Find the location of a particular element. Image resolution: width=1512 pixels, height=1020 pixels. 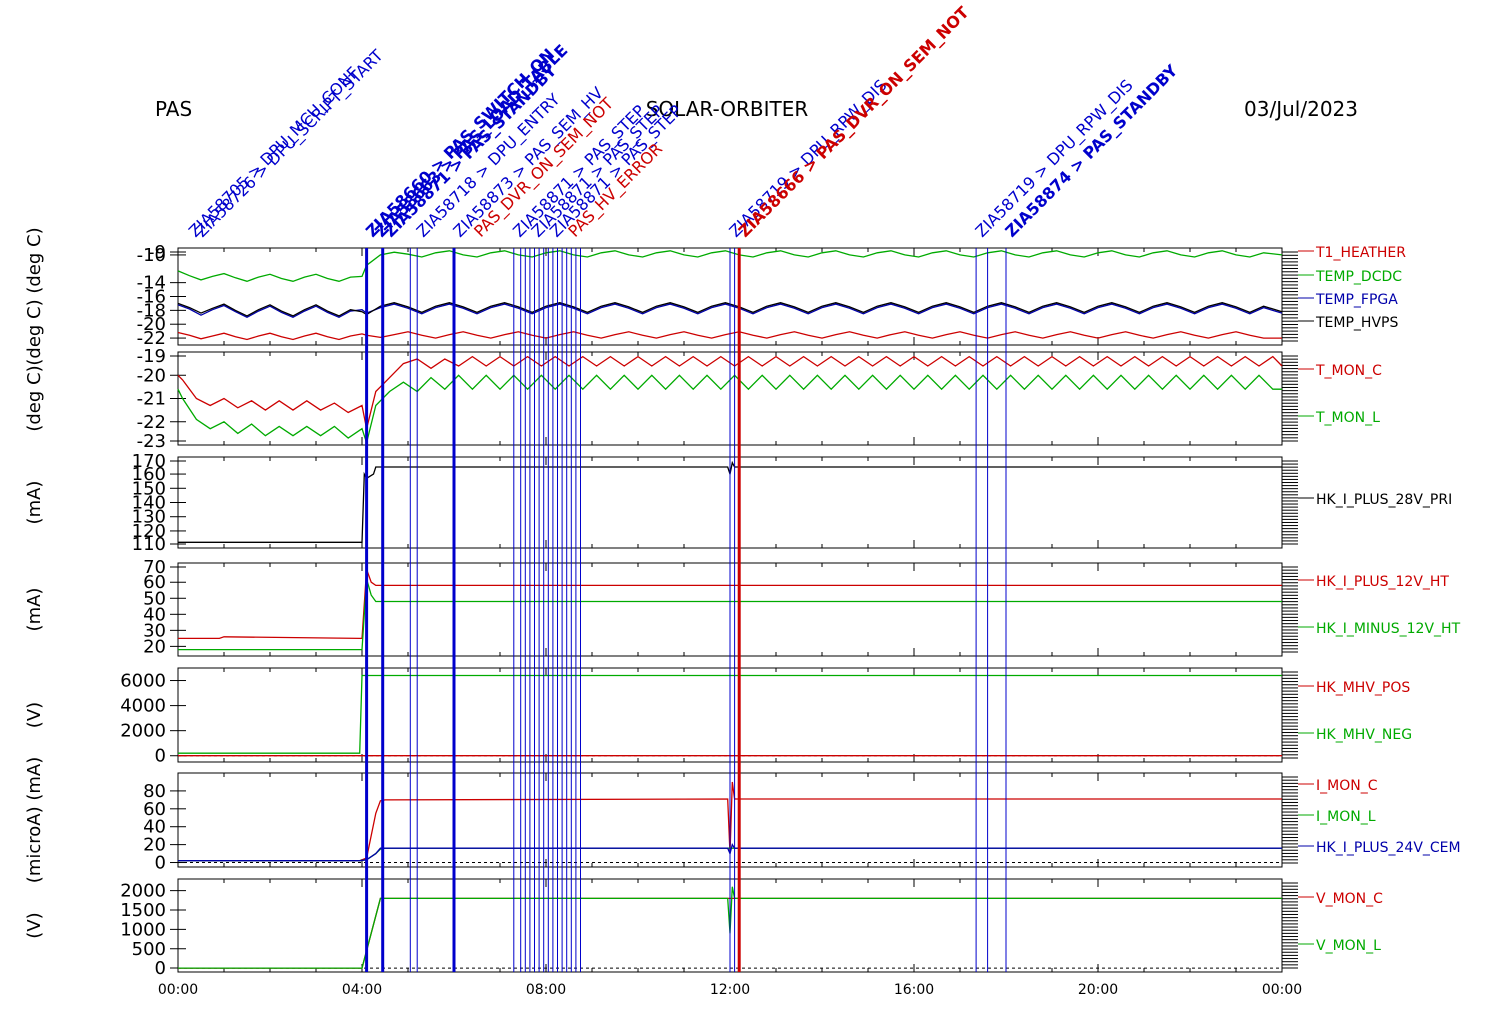

legend-label: TEMP_HVPS is located at coordinates (1356, 323).